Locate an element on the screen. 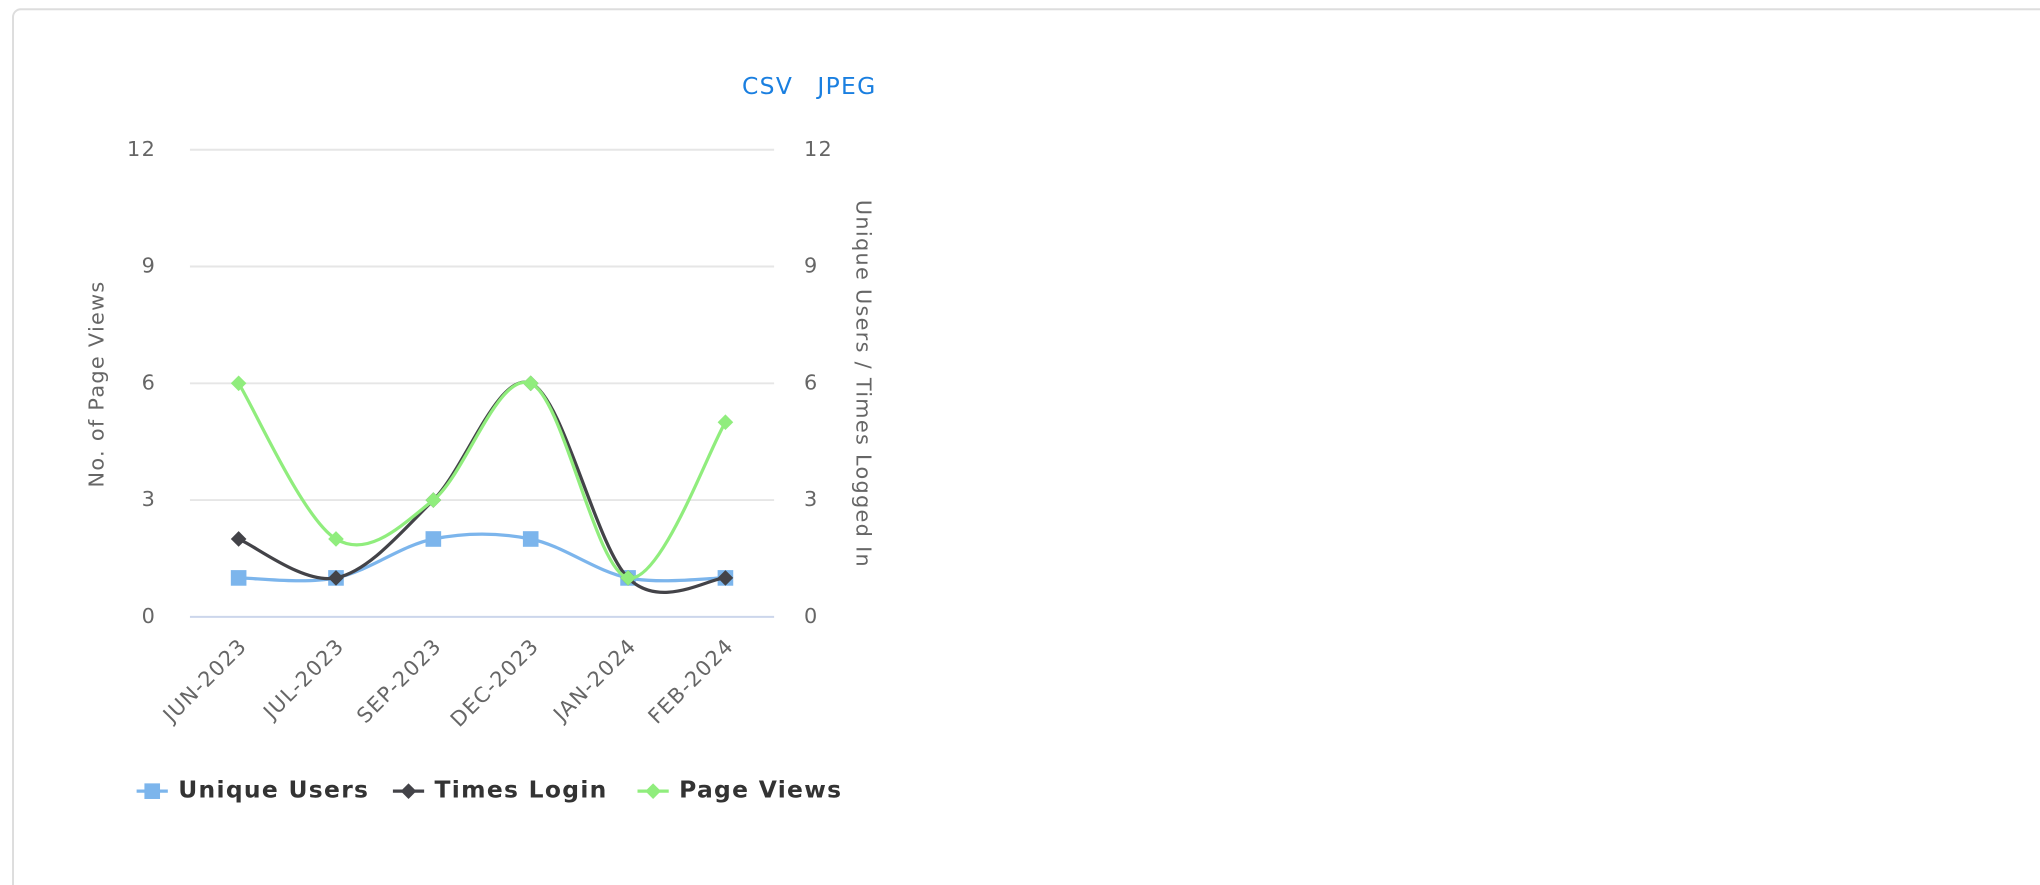 Image resolution: width=2040 pixels, height=885 pixels. y2-tick-label: 0 is located at coordinates (811, 616).